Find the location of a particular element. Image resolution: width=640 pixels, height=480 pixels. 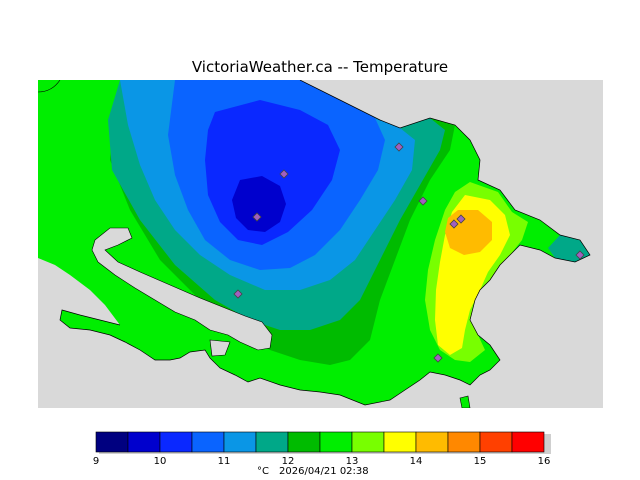

legend-tick-label: 14 is located at coordinates (416, 461).